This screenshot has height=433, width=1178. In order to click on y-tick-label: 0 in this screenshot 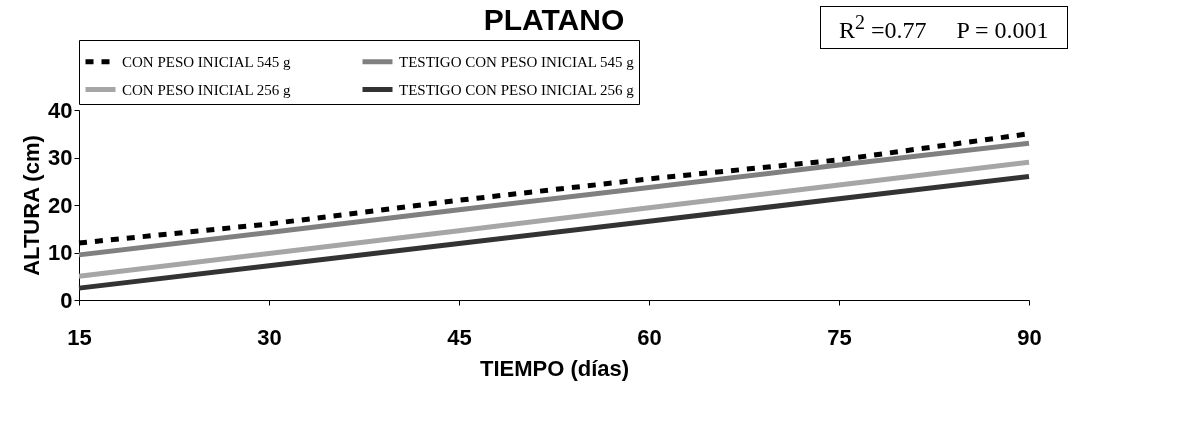, I will do `click(66, 300)`.